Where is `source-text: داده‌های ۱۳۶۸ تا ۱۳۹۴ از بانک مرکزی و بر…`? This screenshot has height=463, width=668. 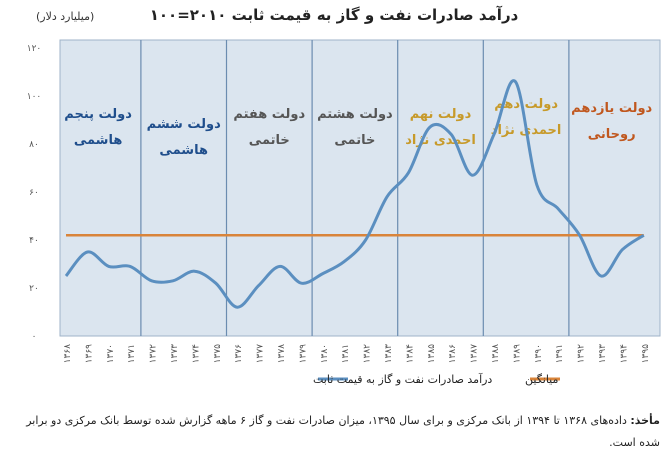
source-text: داده‌های ۱۳۶۸ تا ۱۳۹۴ از بانک مرکزی و بر… is located at coordinates (343, 431).